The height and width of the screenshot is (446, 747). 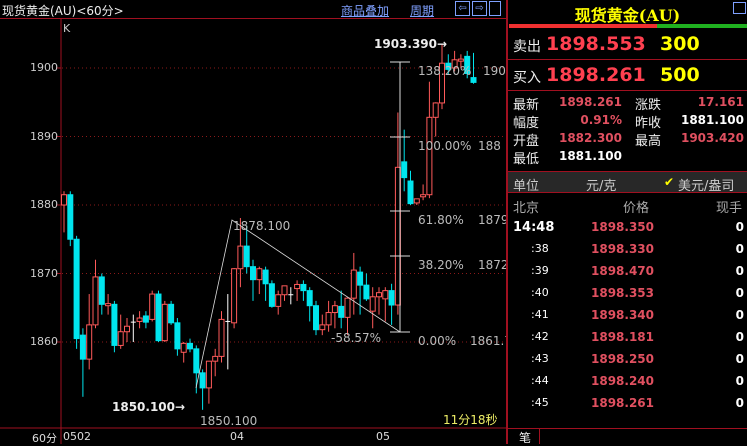 I want to click on stat-value: 1882.300, so click(x=590, y=138).